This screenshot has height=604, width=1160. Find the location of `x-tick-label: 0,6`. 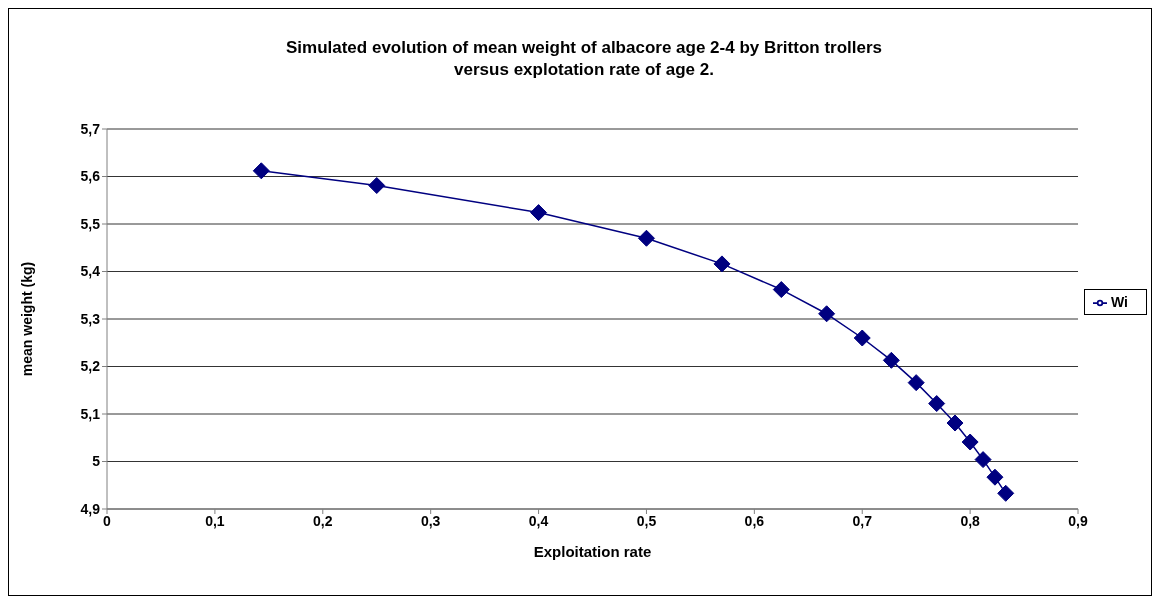

x-tick-label: 0,6 is located at coordinates (754, 520).